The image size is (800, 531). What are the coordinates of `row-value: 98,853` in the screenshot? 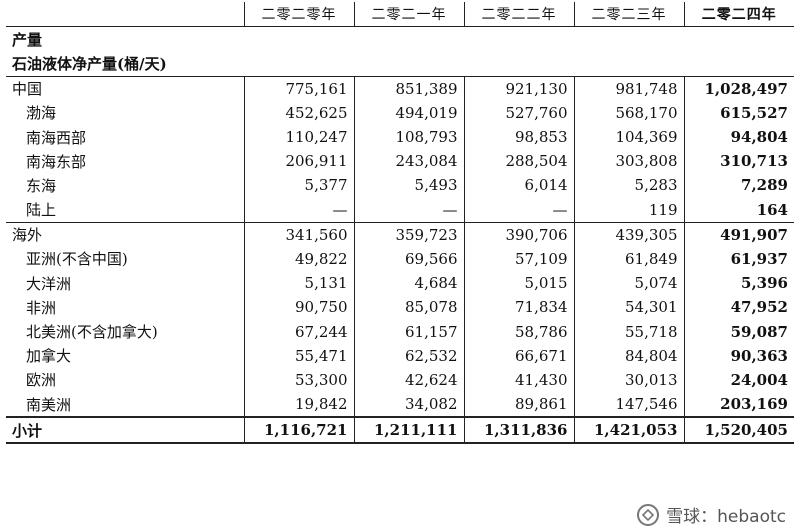 It's located at (518, 137).